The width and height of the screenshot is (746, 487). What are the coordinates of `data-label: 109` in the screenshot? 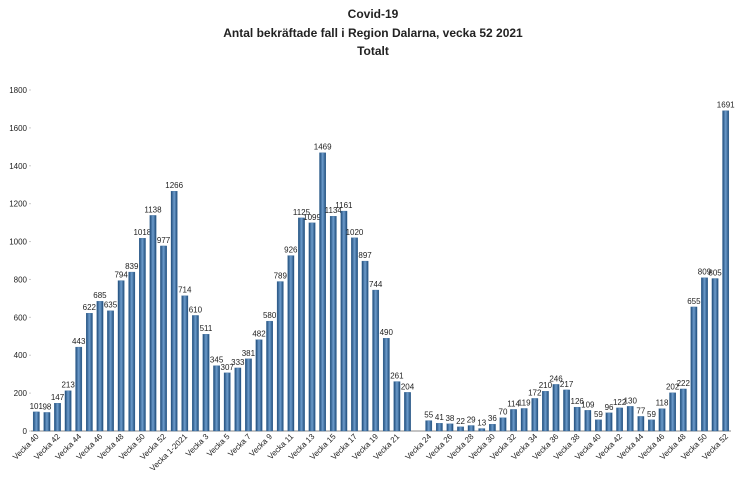 It's located at (588, 404).